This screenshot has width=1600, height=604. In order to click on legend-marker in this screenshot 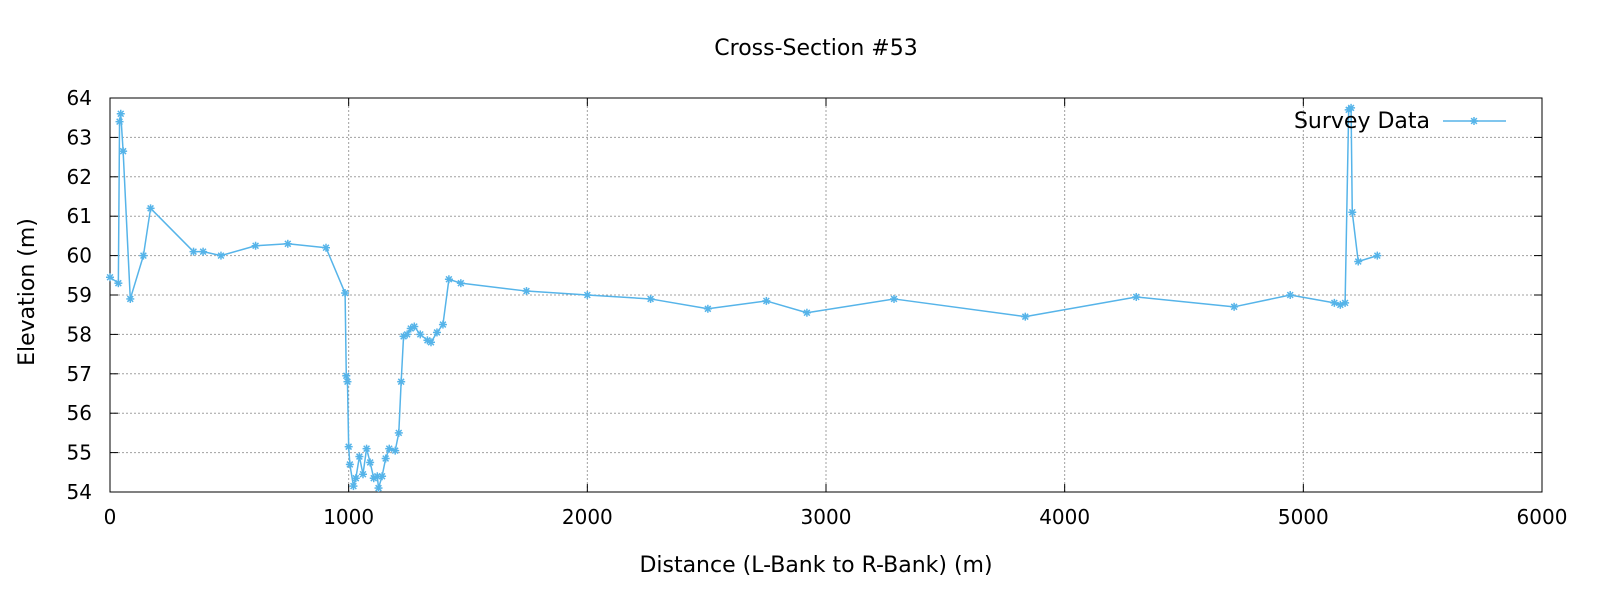, I will do `click(1474, 121)`.